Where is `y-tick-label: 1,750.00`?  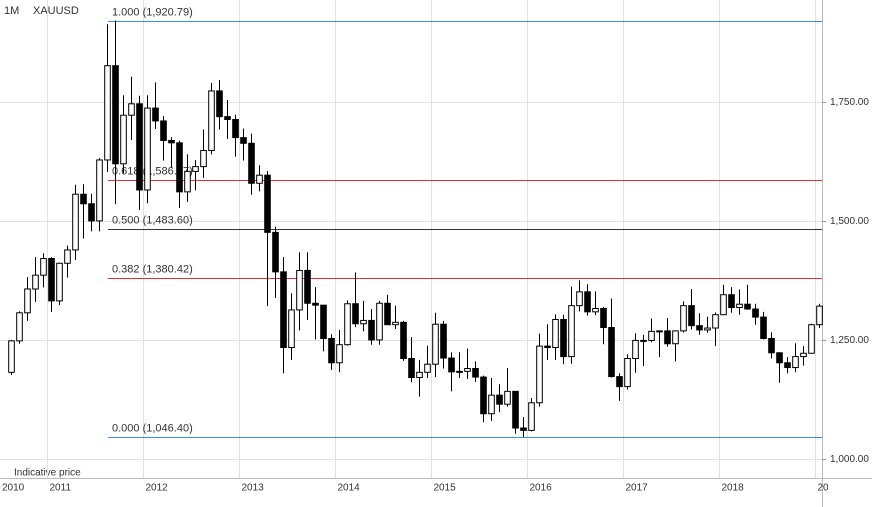
y-tick-label: 1,750.00 is located at coordinates (849, 102).